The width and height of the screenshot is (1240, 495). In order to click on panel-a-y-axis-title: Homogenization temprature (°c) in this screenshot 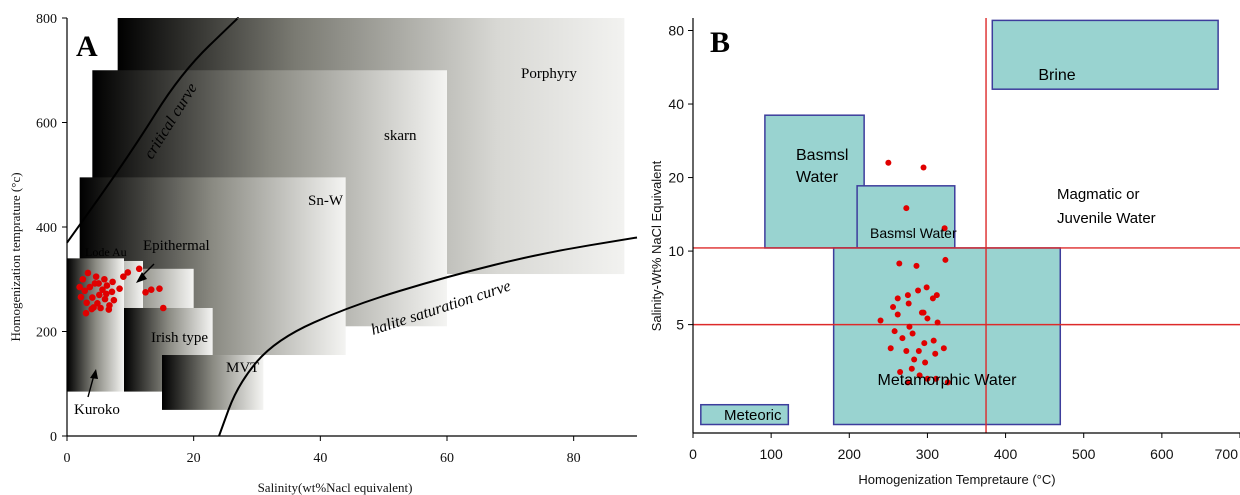, I will do `click(15, 256)`.